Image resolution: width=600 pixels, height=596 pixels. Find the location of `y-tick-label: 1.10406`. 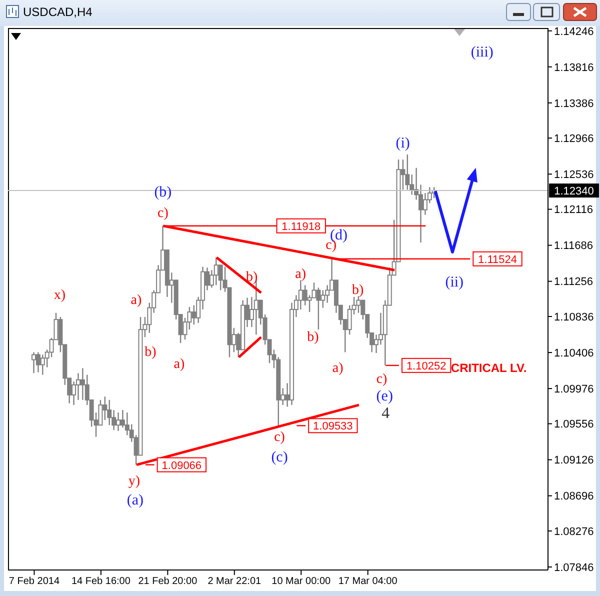

y-tick-label: 1.10406 is located at coordinates (574, 353).